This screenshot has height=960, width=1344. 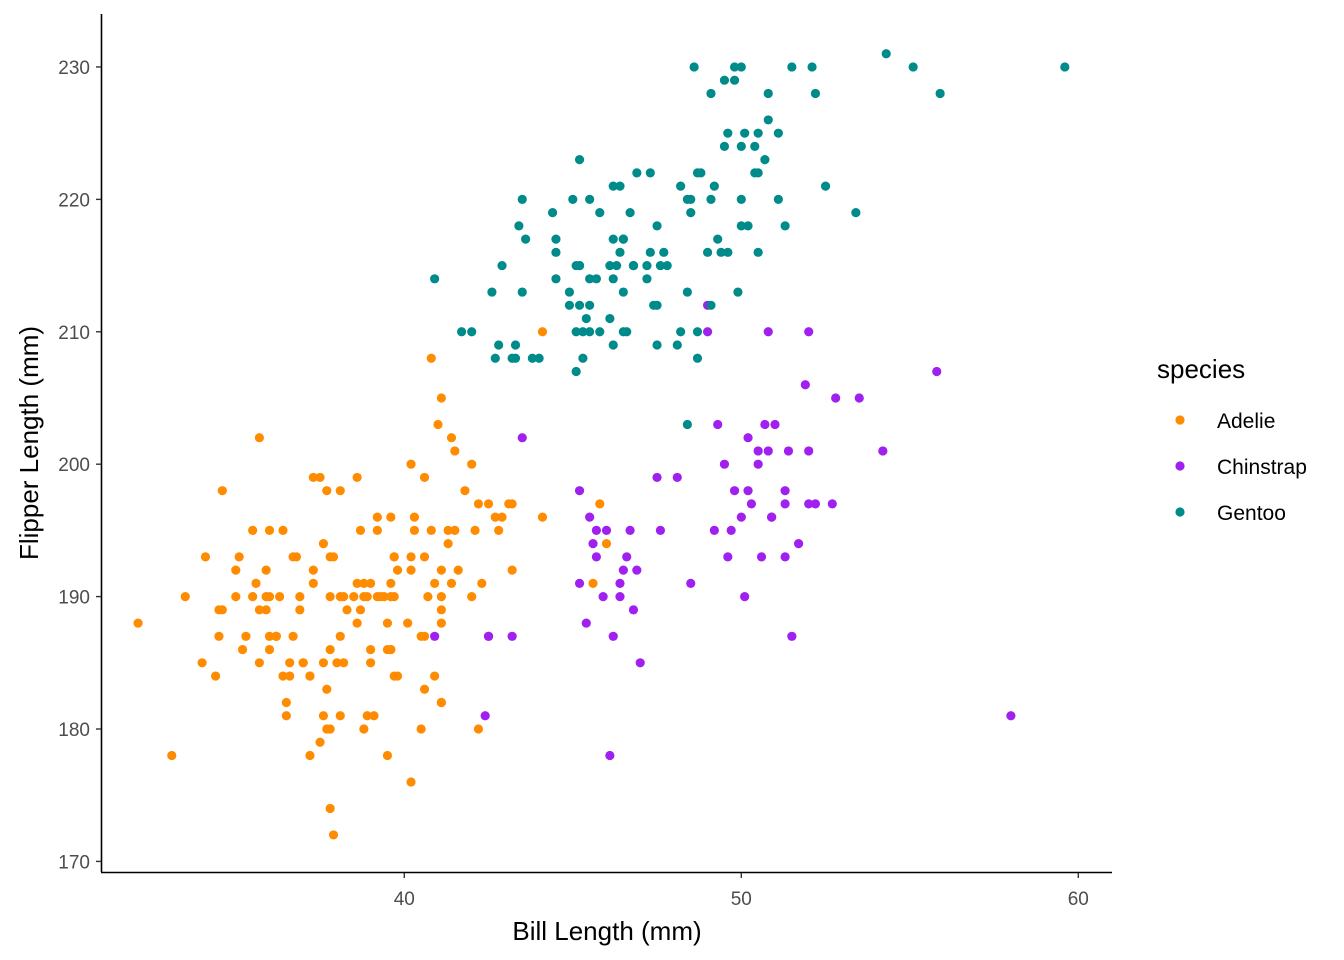 What do you see at coordinates (74, 333) in the screenshot?
I see `y-tick-label: 210` at bounding box center [74, 333].